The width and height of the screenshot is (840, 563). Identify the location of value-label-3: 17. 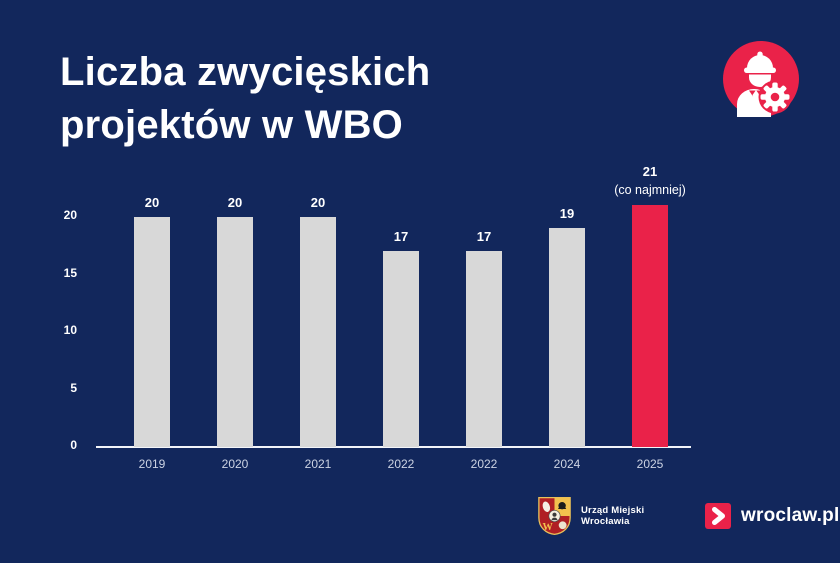
(401, 236).